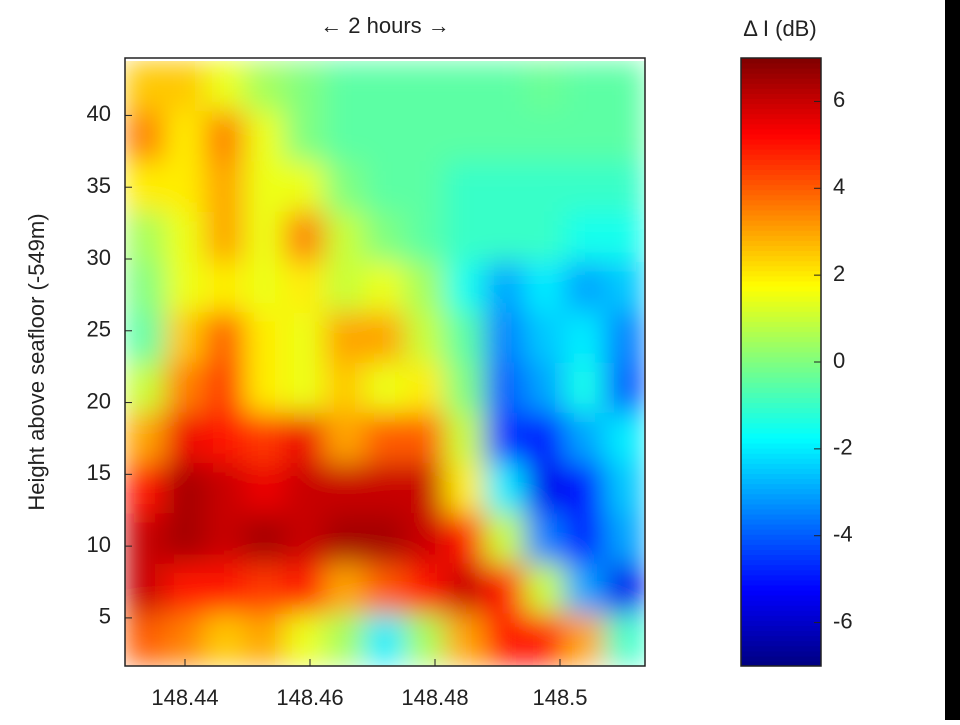  Describe the element at coordinates (99, 113) in the screenshot. I see `y-tick-label: 40` at that location.